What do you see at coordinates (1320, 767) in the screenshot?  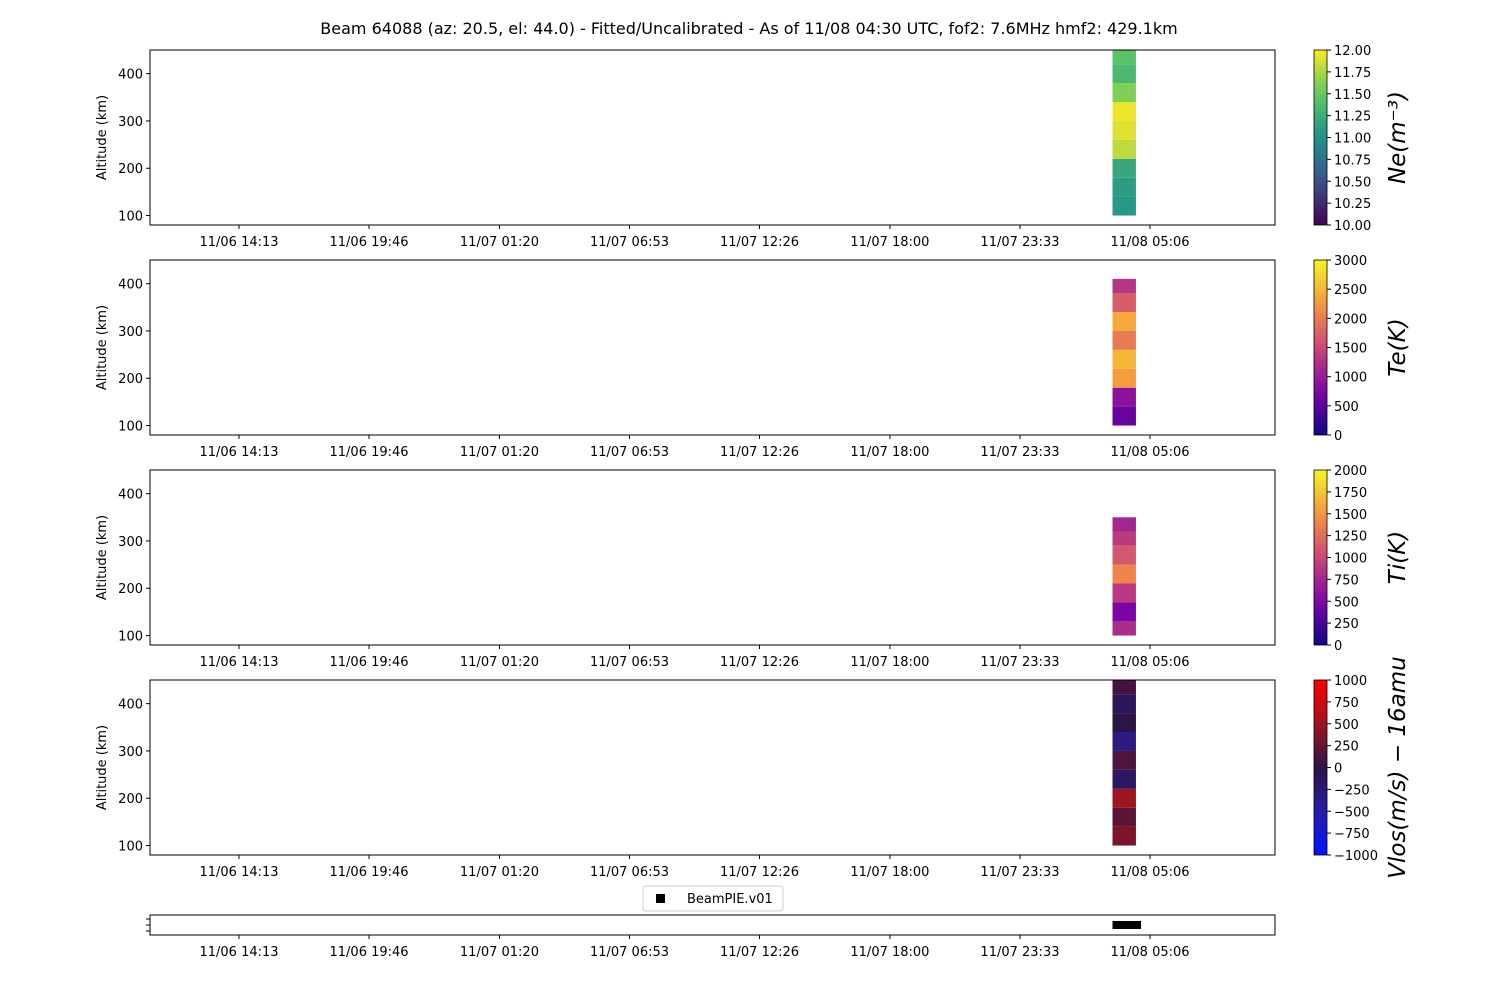 I see `colorbar` at bounding box center [1320, 767].